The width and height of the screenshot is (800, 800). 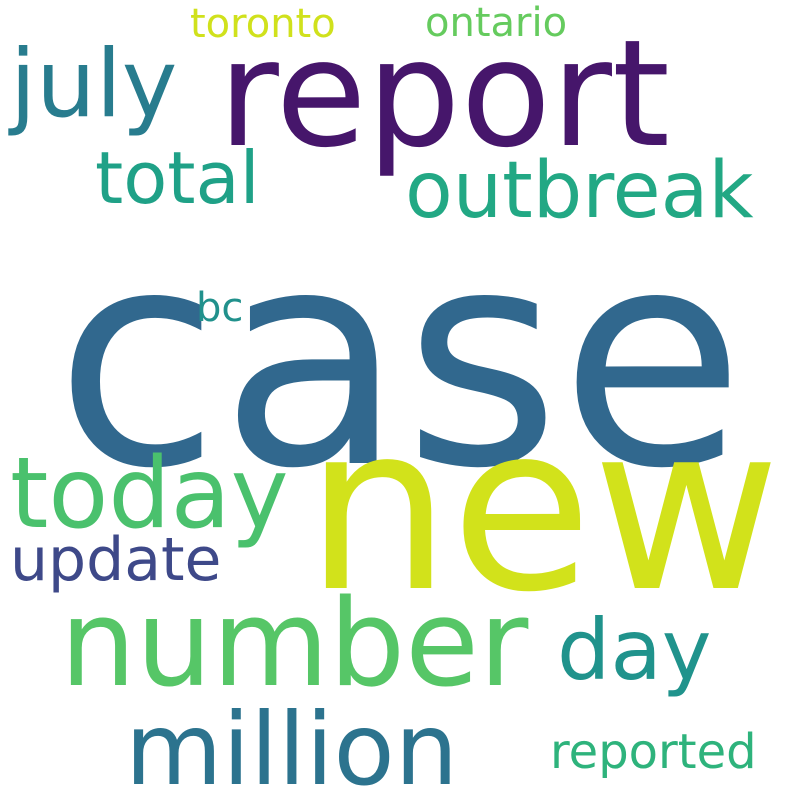 What do you see at coordinates (292, 745) in the screenshot?
I see `word-million: million` at bounding box center [292, 745].